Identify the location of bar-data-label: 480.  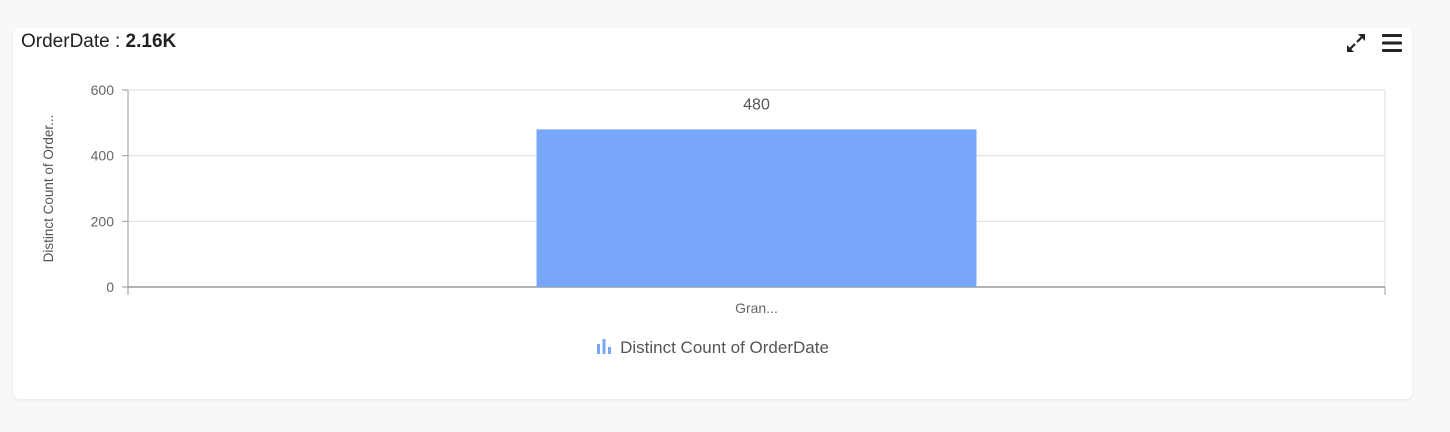
(756, 104).